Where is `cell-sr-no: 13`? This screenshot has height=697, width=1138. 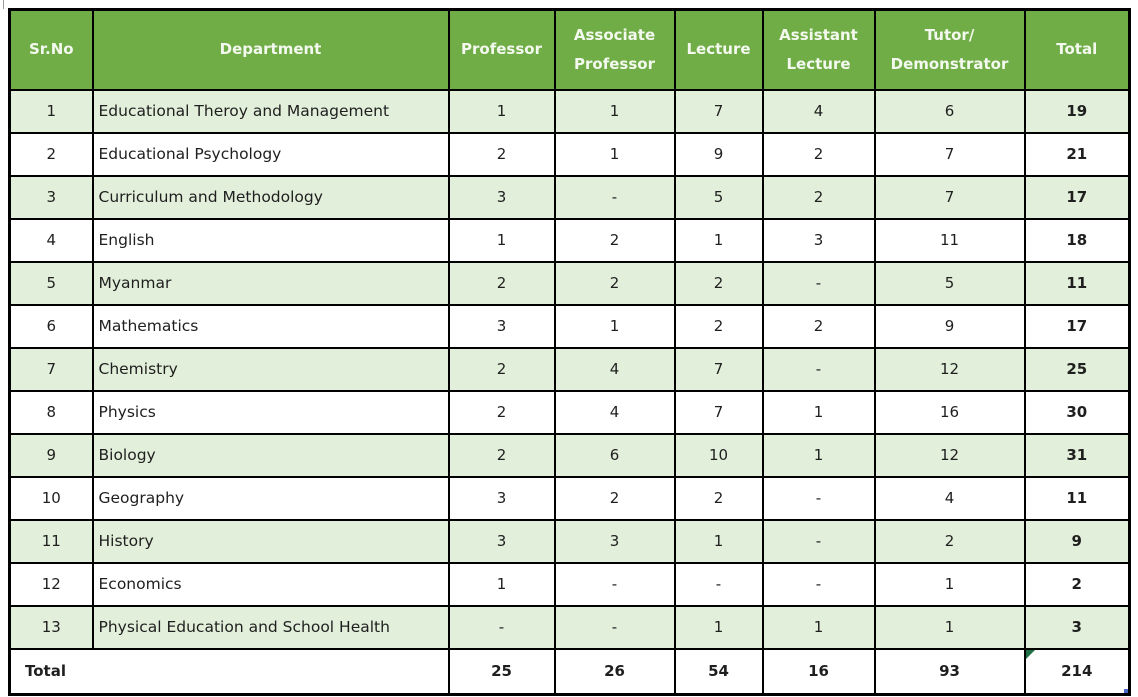
cell-sr-no: 13 is located at coordinates (51, 627).